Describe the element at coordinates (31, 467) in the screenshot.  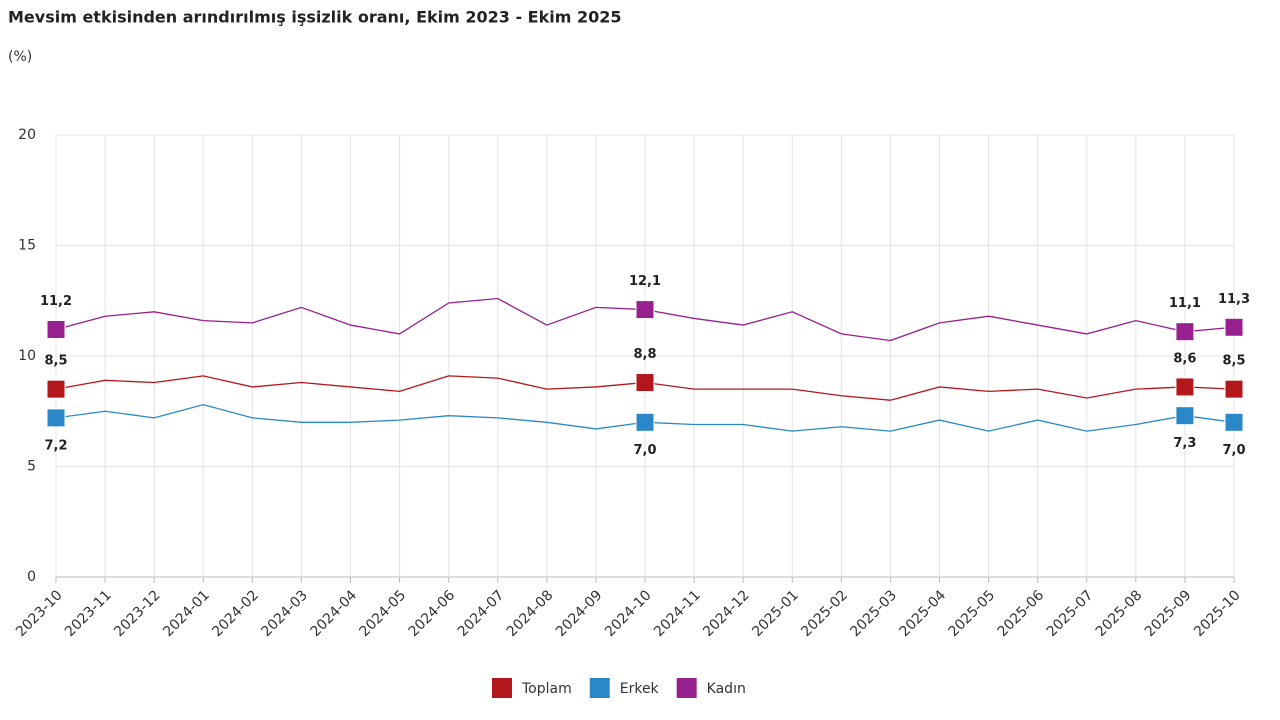
I see `y-tick-label: 5` at that location.